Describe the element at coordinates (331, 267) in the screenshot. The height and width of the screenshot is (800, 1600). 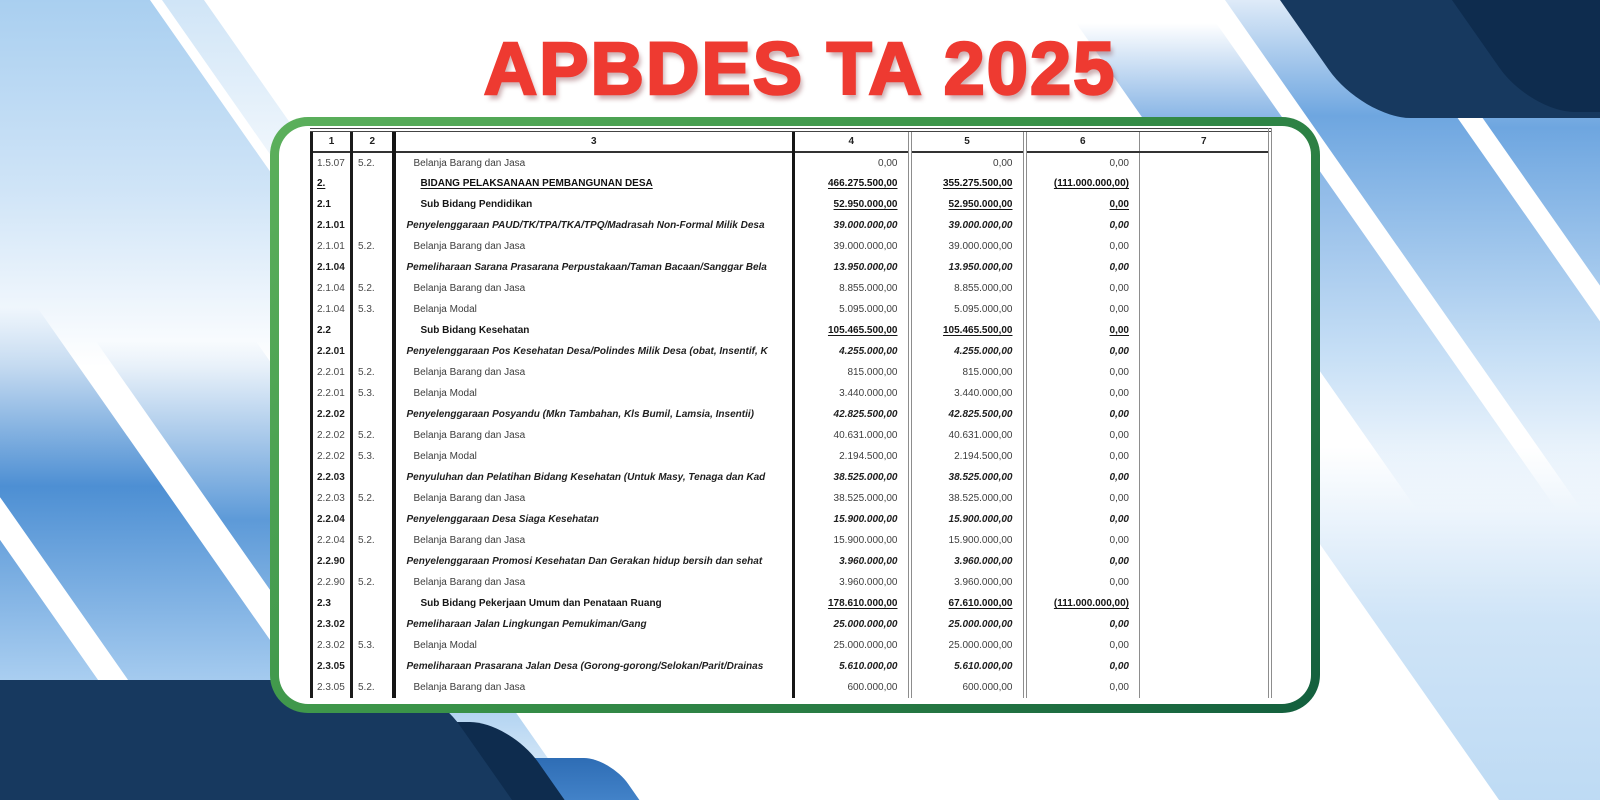
I see `row-code: 2.1.04` at that location.